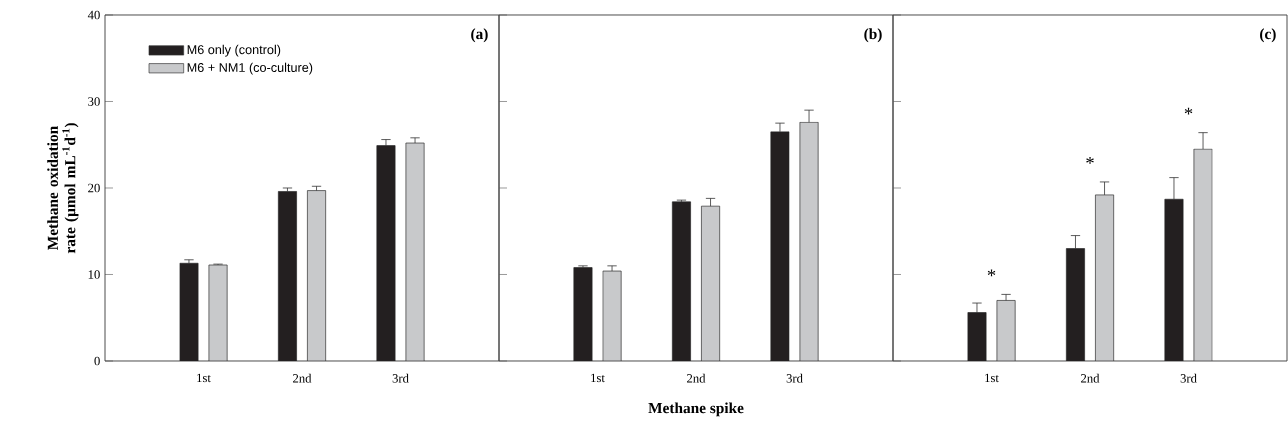  Describe the element at coordinates (94, 188) in the screenshot. I see `y-tick-label: 20` at that location.